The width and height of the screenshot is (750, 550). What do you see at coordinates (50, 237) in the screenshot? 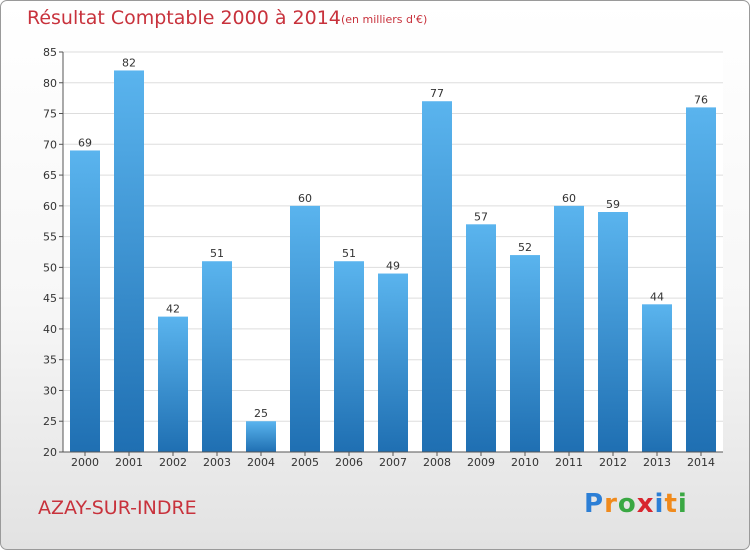
I see `y-tick-label: 55` at bounding box center [50, 237].